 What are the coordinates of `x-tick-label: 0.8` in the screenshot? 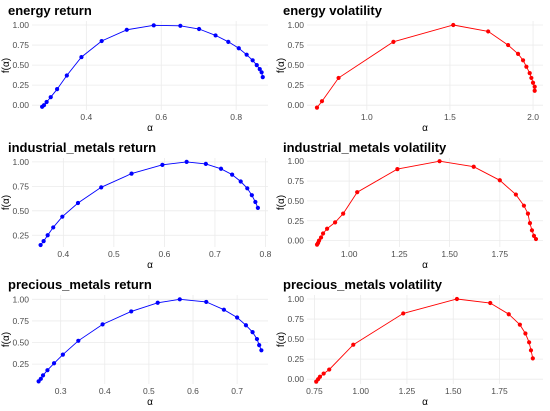 It's located at (236, 117).